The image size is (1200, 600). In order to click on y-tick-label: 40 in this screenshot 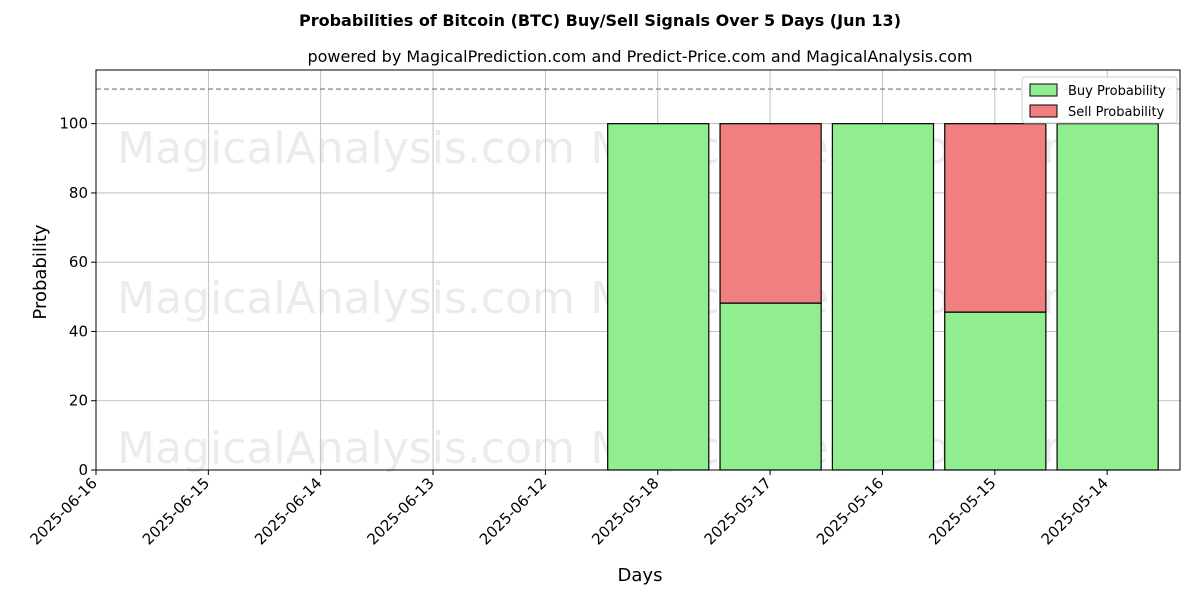, I will do `click(78, 331)`.